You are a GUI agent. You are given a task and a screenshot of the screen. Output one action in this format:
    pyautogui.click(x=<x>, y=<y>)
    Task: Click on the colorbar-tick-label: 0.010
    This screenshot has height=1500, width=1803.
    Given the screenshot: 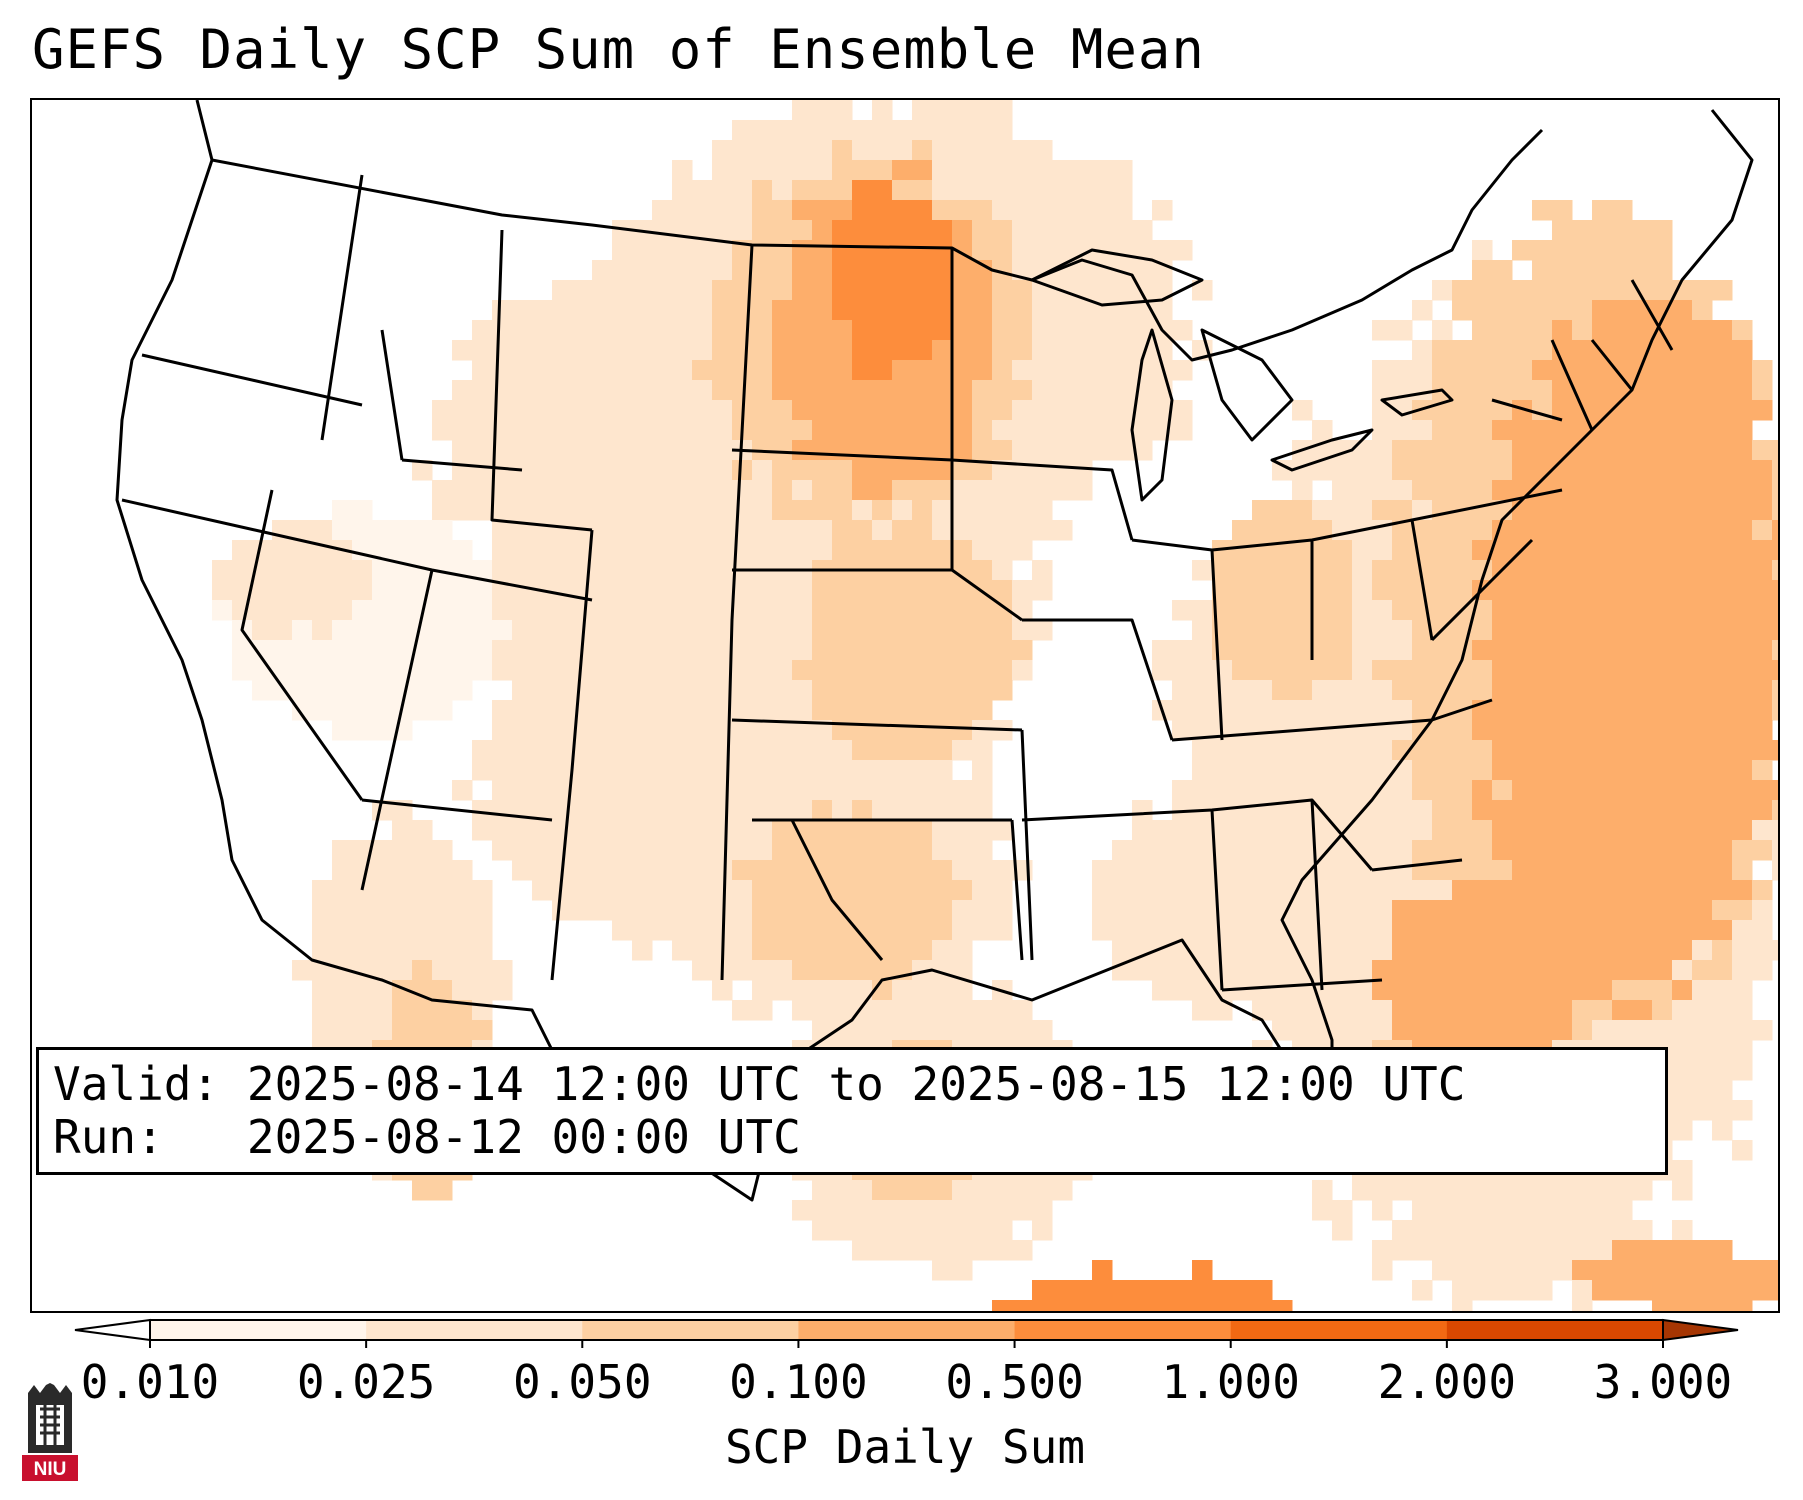 What is the action you would take?
    pyautogui.click(x=150, y=1382)
    